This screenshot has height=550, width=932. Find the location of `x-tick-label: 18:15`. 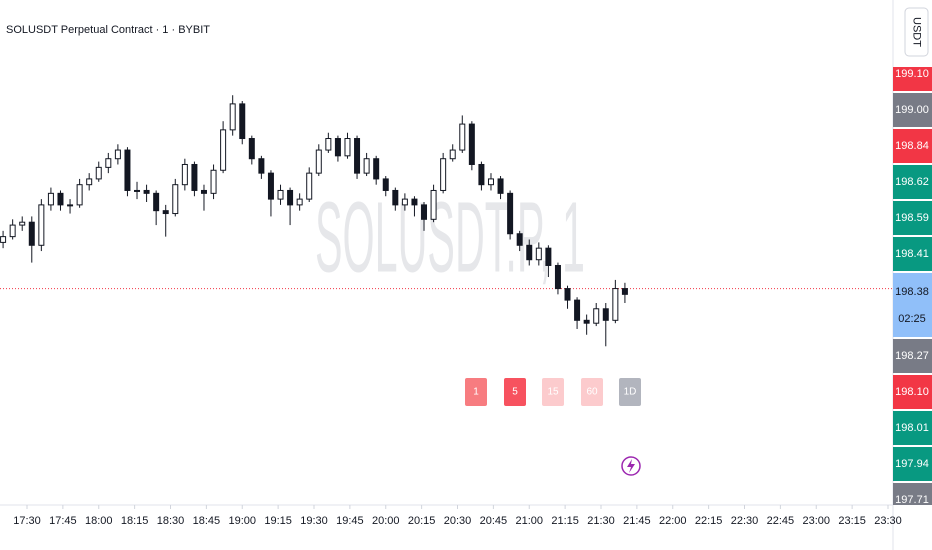

x-tick-label: 18:15 is located at coordinates (135, 521).